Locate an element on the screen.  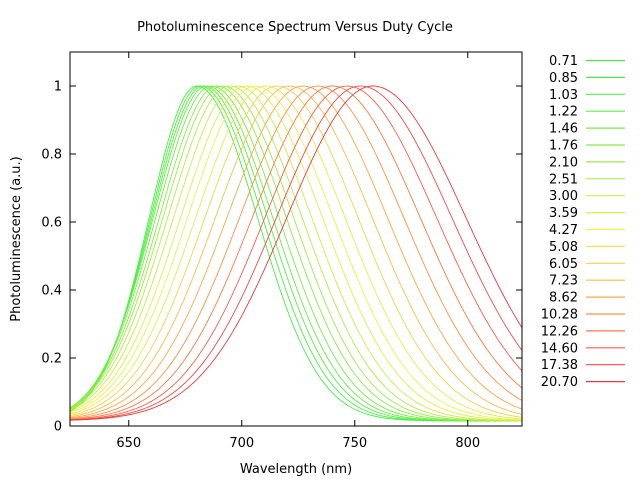
legend-label-1.46: 1.46 is located at coordinates (563, 129).